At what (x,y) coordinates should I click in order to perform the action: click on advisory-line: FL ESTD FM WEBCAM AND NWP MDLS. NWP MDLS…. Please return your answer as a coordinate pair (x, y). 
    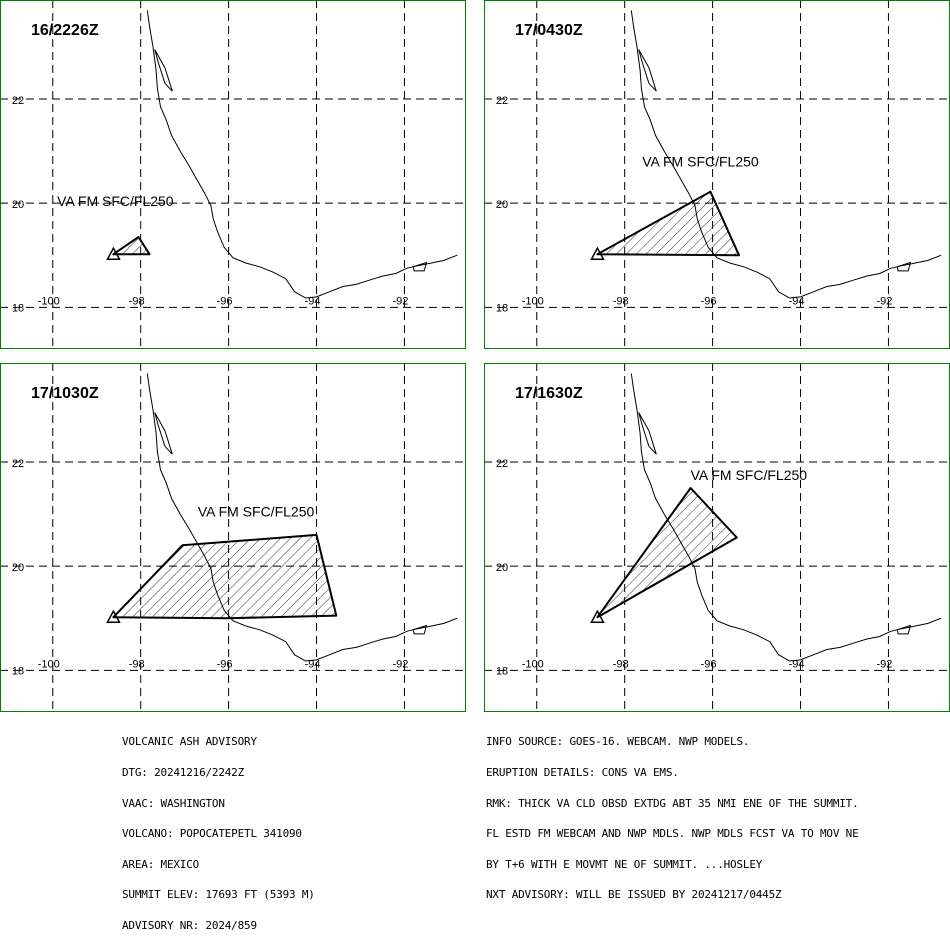
    Looking at the image, I should click on (672, 834).